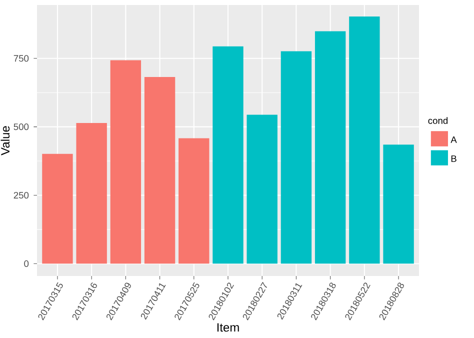 The image size is (474, 338). I want to click on y-axis-title: Value, so click(5, 141).